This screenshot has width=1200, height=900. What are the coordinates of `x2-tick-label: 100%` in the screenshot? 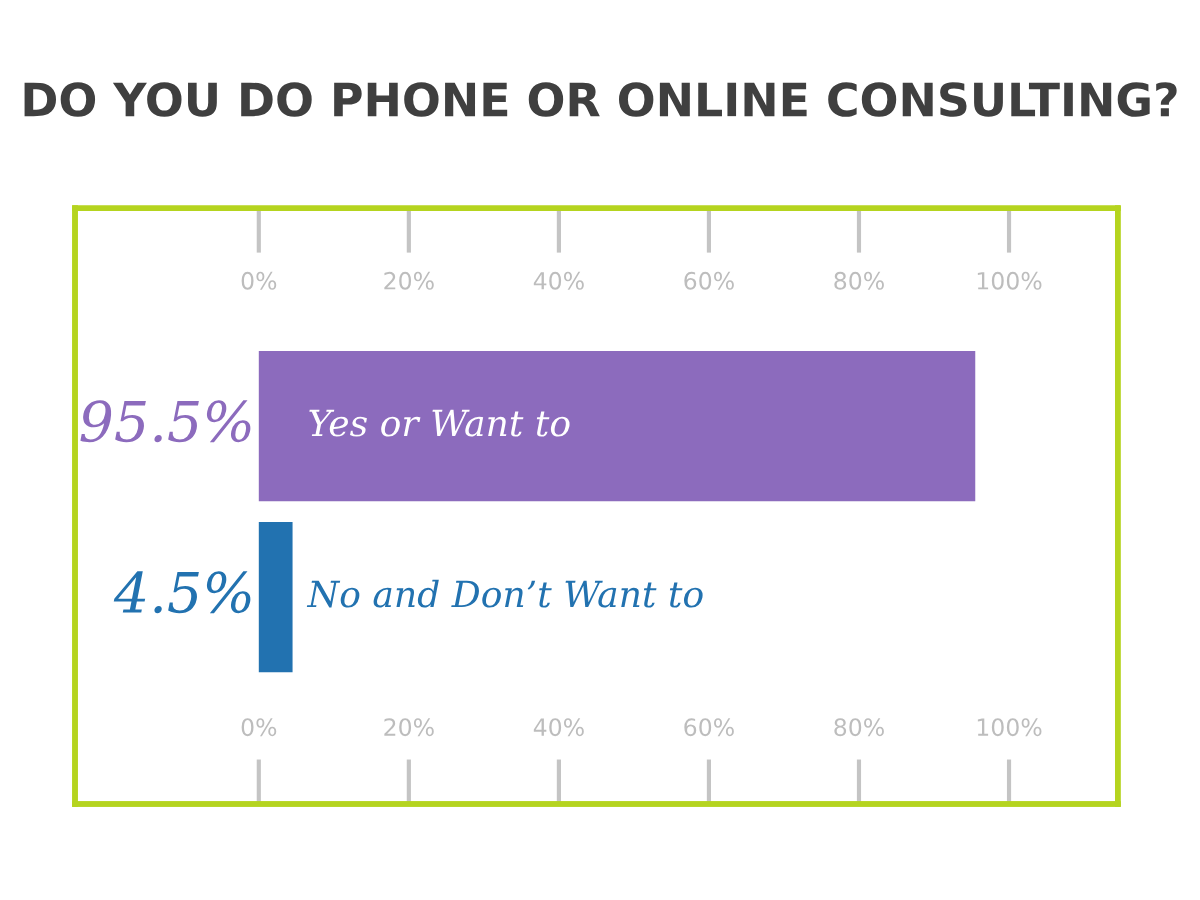 It's located at (1009, 280).